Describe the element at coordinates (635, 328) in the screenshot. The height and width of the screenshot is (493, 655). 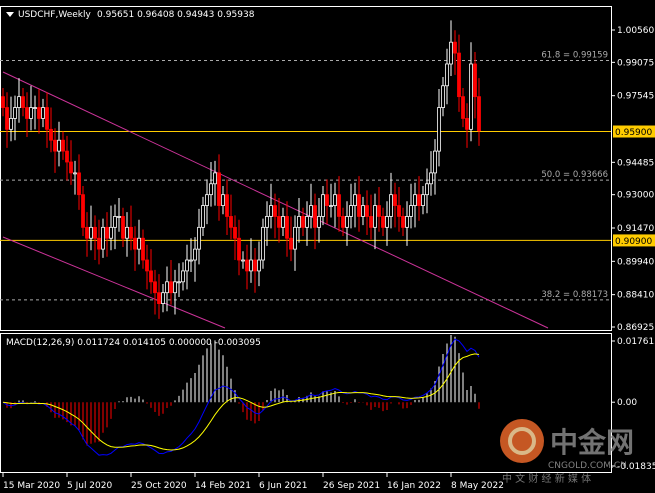
I see `y-tick-label: 0.86925` at that location.